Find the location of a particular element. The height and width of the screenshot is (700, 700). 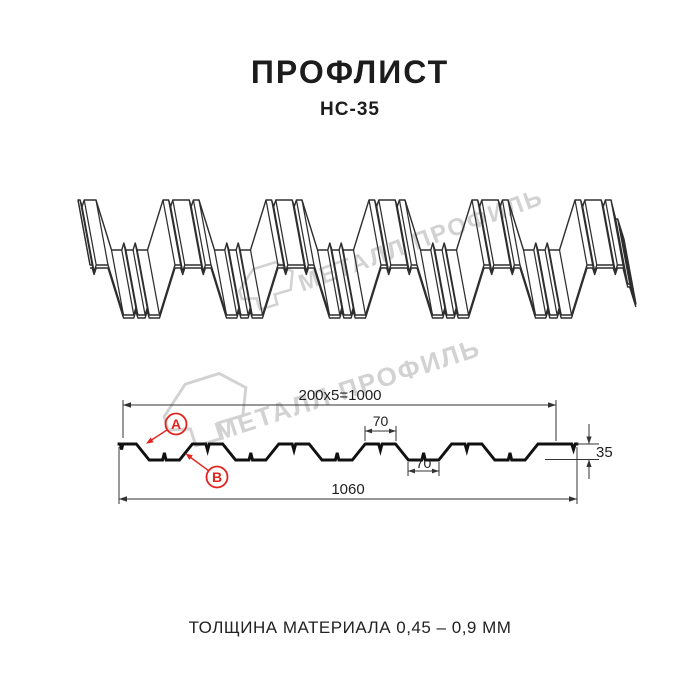

cross-section-profile is located at coordinates (348, 452).